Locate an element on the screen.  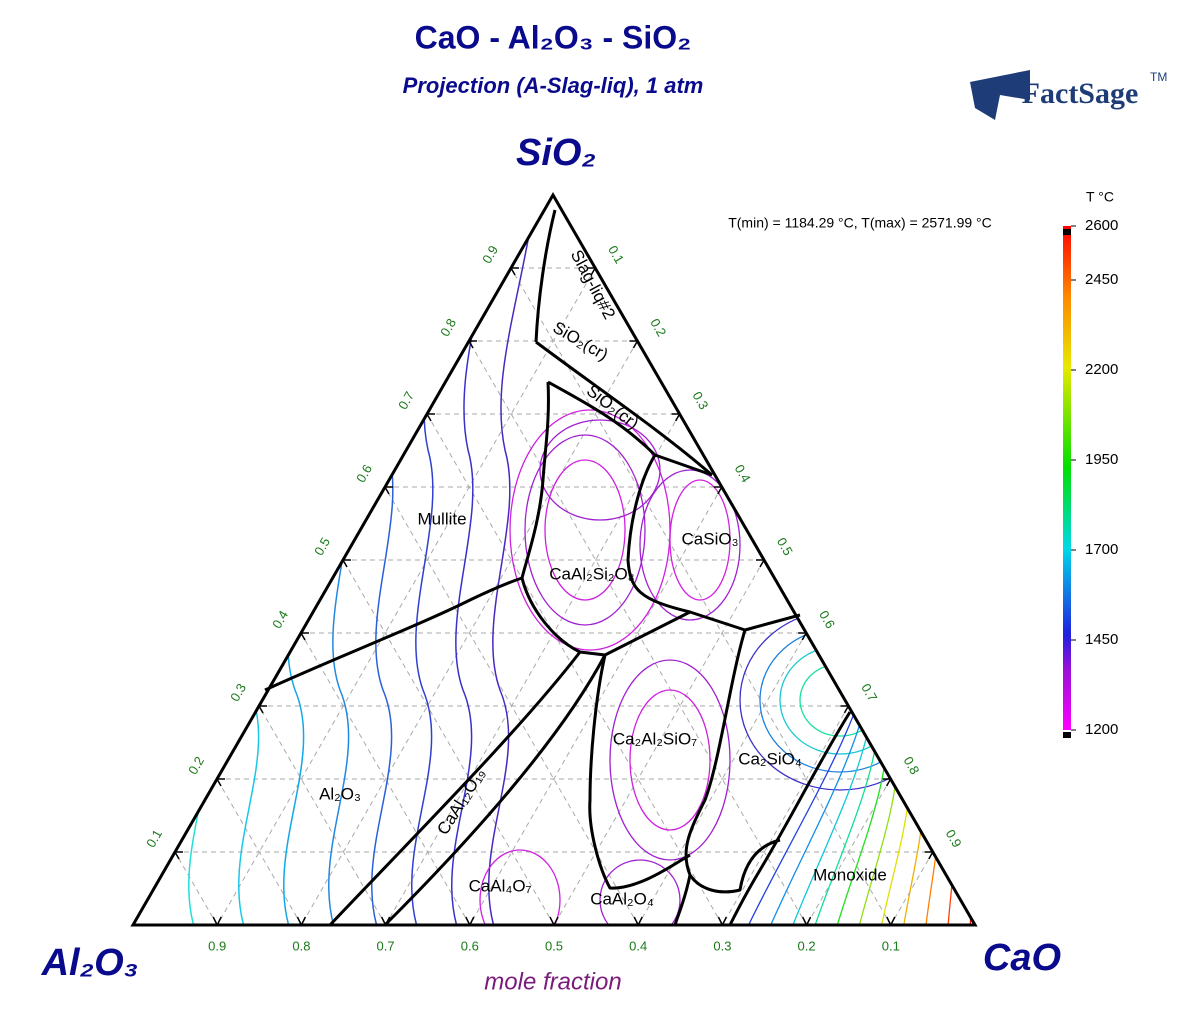
logo: FactSage TM is located at coordinates (1068, 95).